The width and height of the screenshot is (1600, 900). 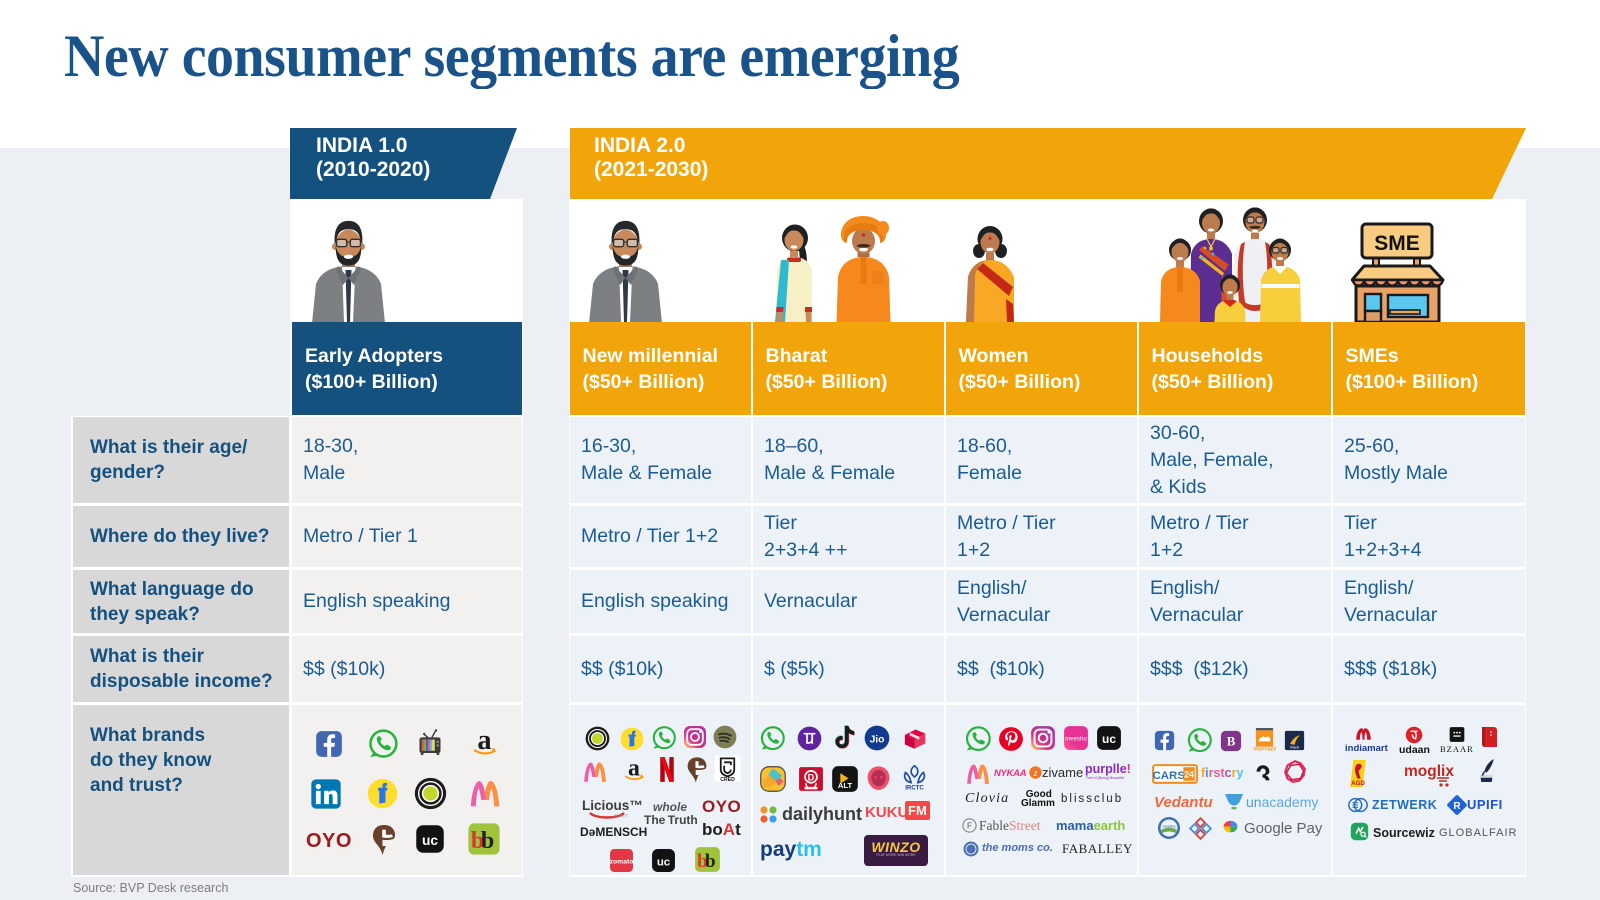 I want to click on svg-text: F, so click(x=969, y=826).